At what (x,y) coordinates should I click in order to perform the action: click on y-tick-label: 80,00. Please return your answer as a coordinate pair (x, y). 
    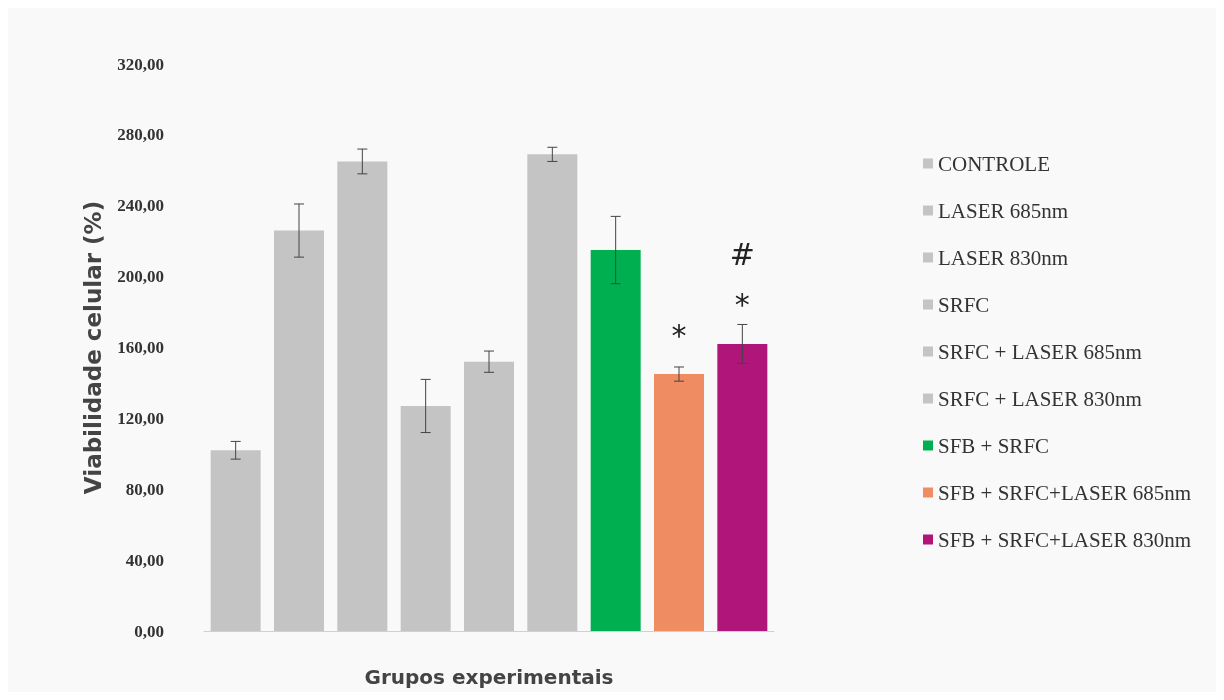
    Looking at the image, I should click on (144, 489).